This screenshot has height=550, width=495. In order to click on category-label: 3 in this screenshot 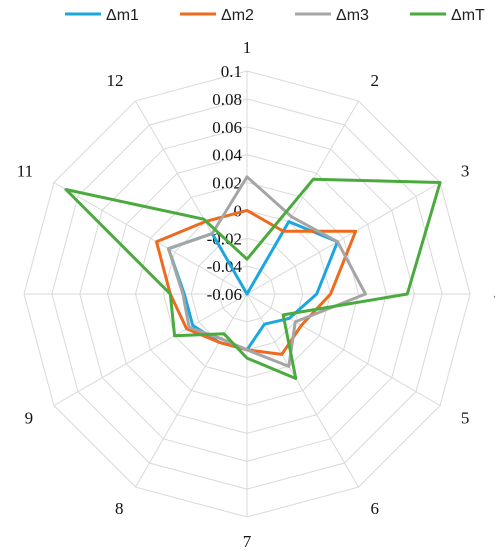, I will do `click(465, 171)`.